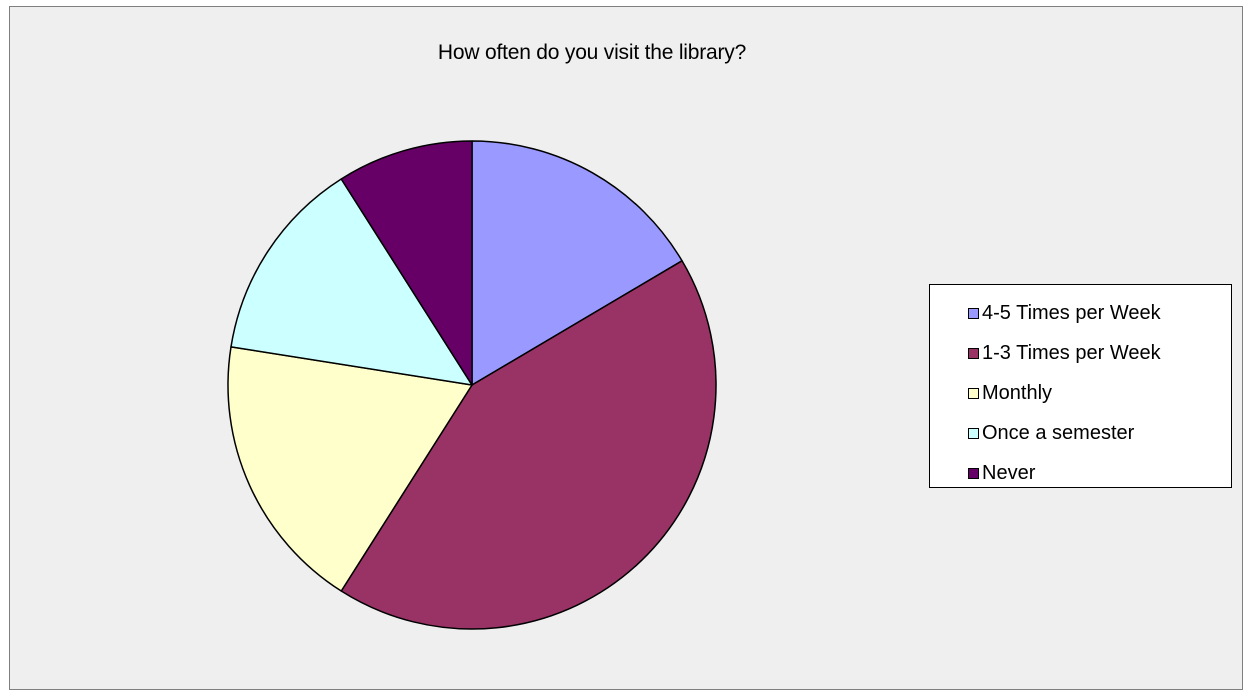 Image resolution: width=1245 pixels, height=691 pixels. I want to click on chart-title: How often do you visit the library?, so click(592, 52).